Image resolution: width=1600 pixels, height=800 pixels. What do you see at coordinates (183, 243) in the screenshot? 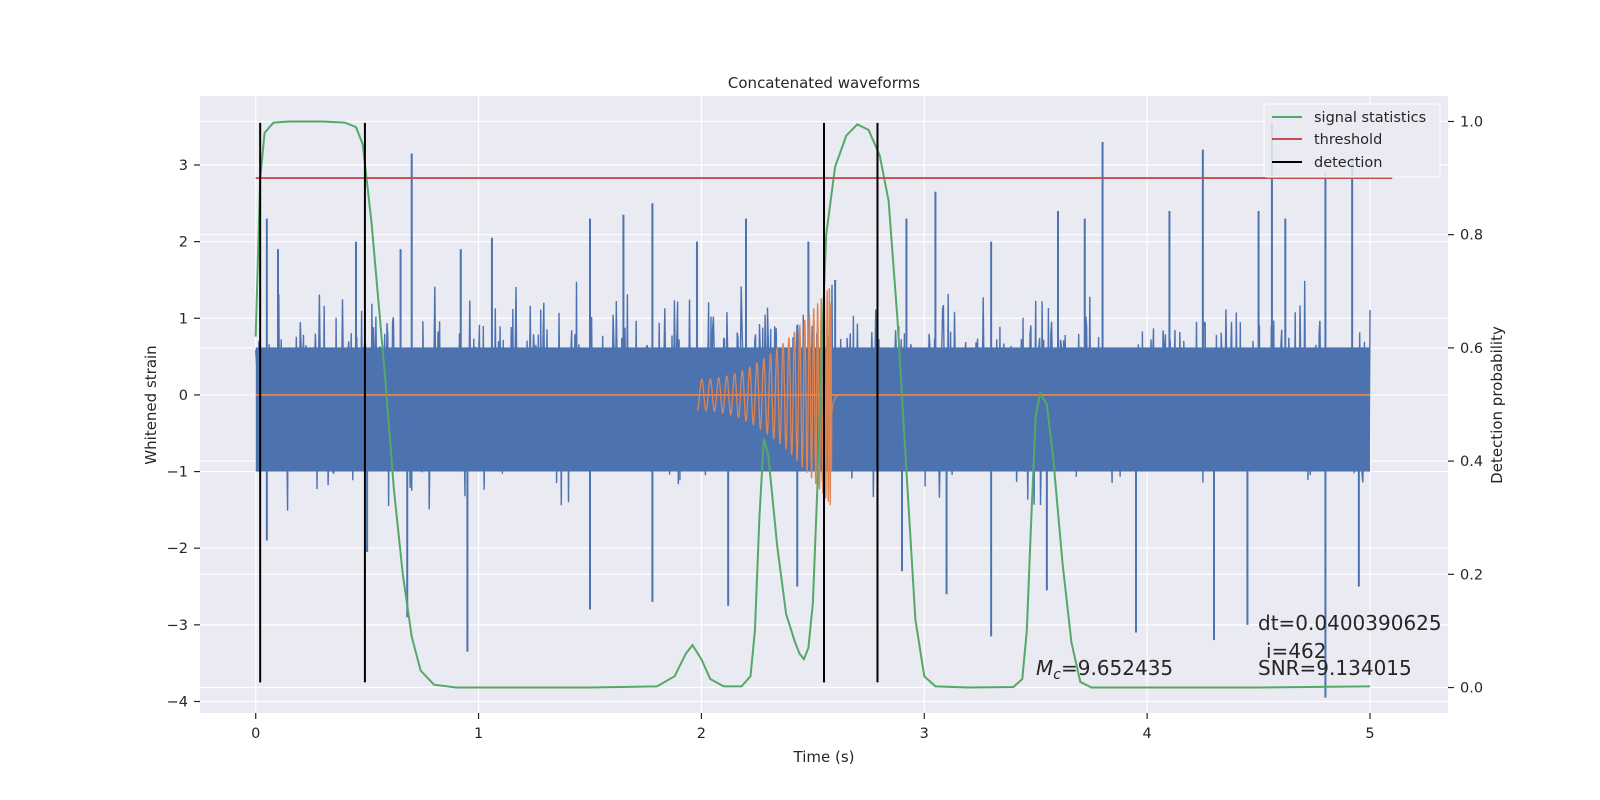
I see `y-tick-label: 2` at bounding box center [183, 243].